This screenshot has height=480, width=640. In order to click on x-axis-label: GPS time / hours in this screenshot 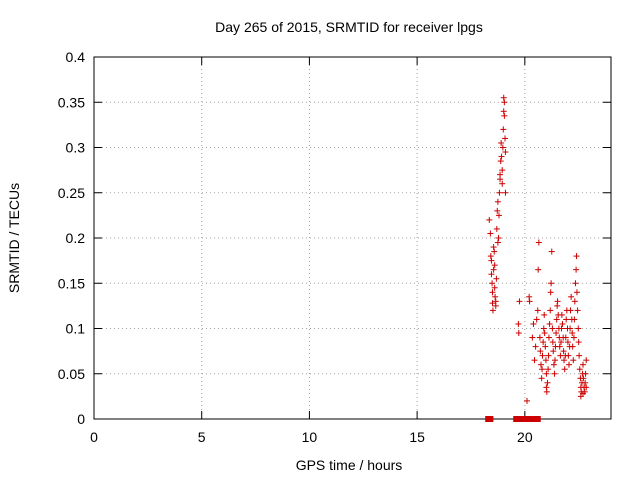, I will do `click(349, 465)`.